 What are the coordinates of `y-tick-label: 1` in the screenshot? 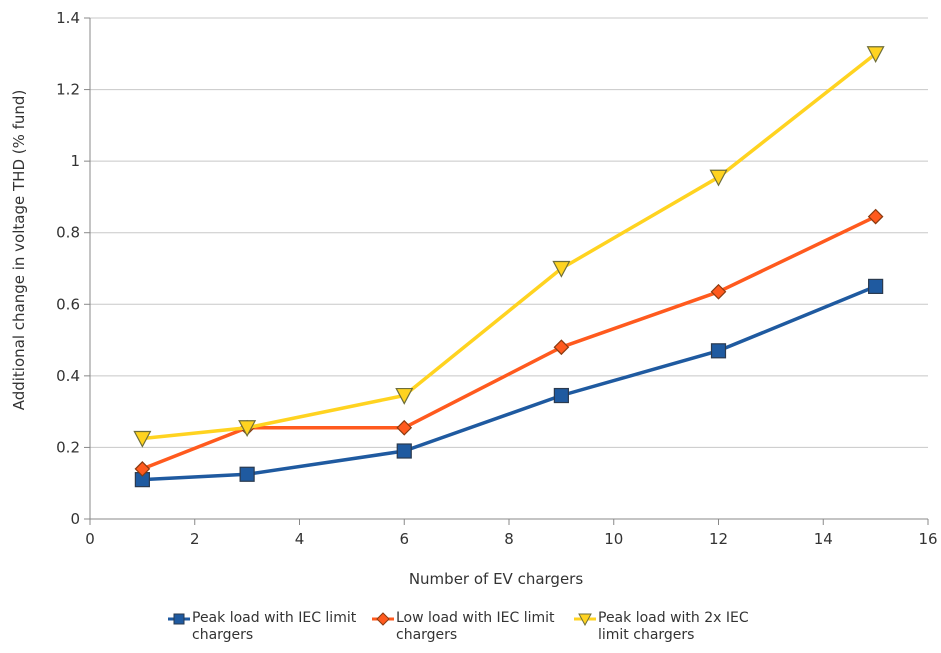 It's located at (75, 161).